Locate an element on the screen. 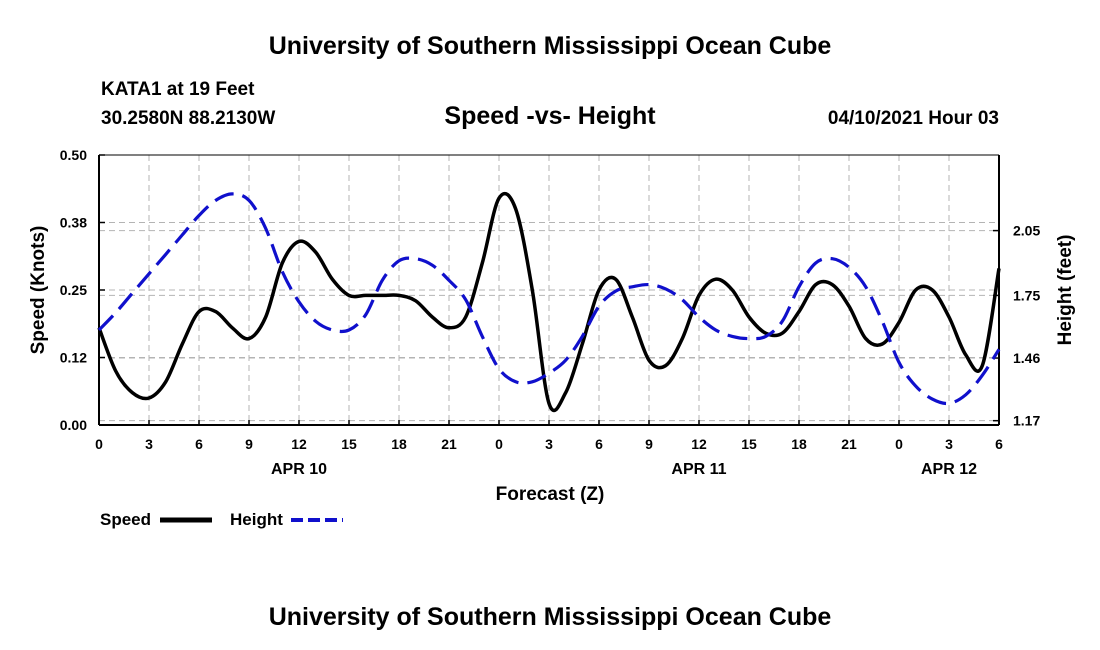 The height and width of the screenshot is (650, 1100). x-date-label: APR 11 is located at coordinates (698, 469).